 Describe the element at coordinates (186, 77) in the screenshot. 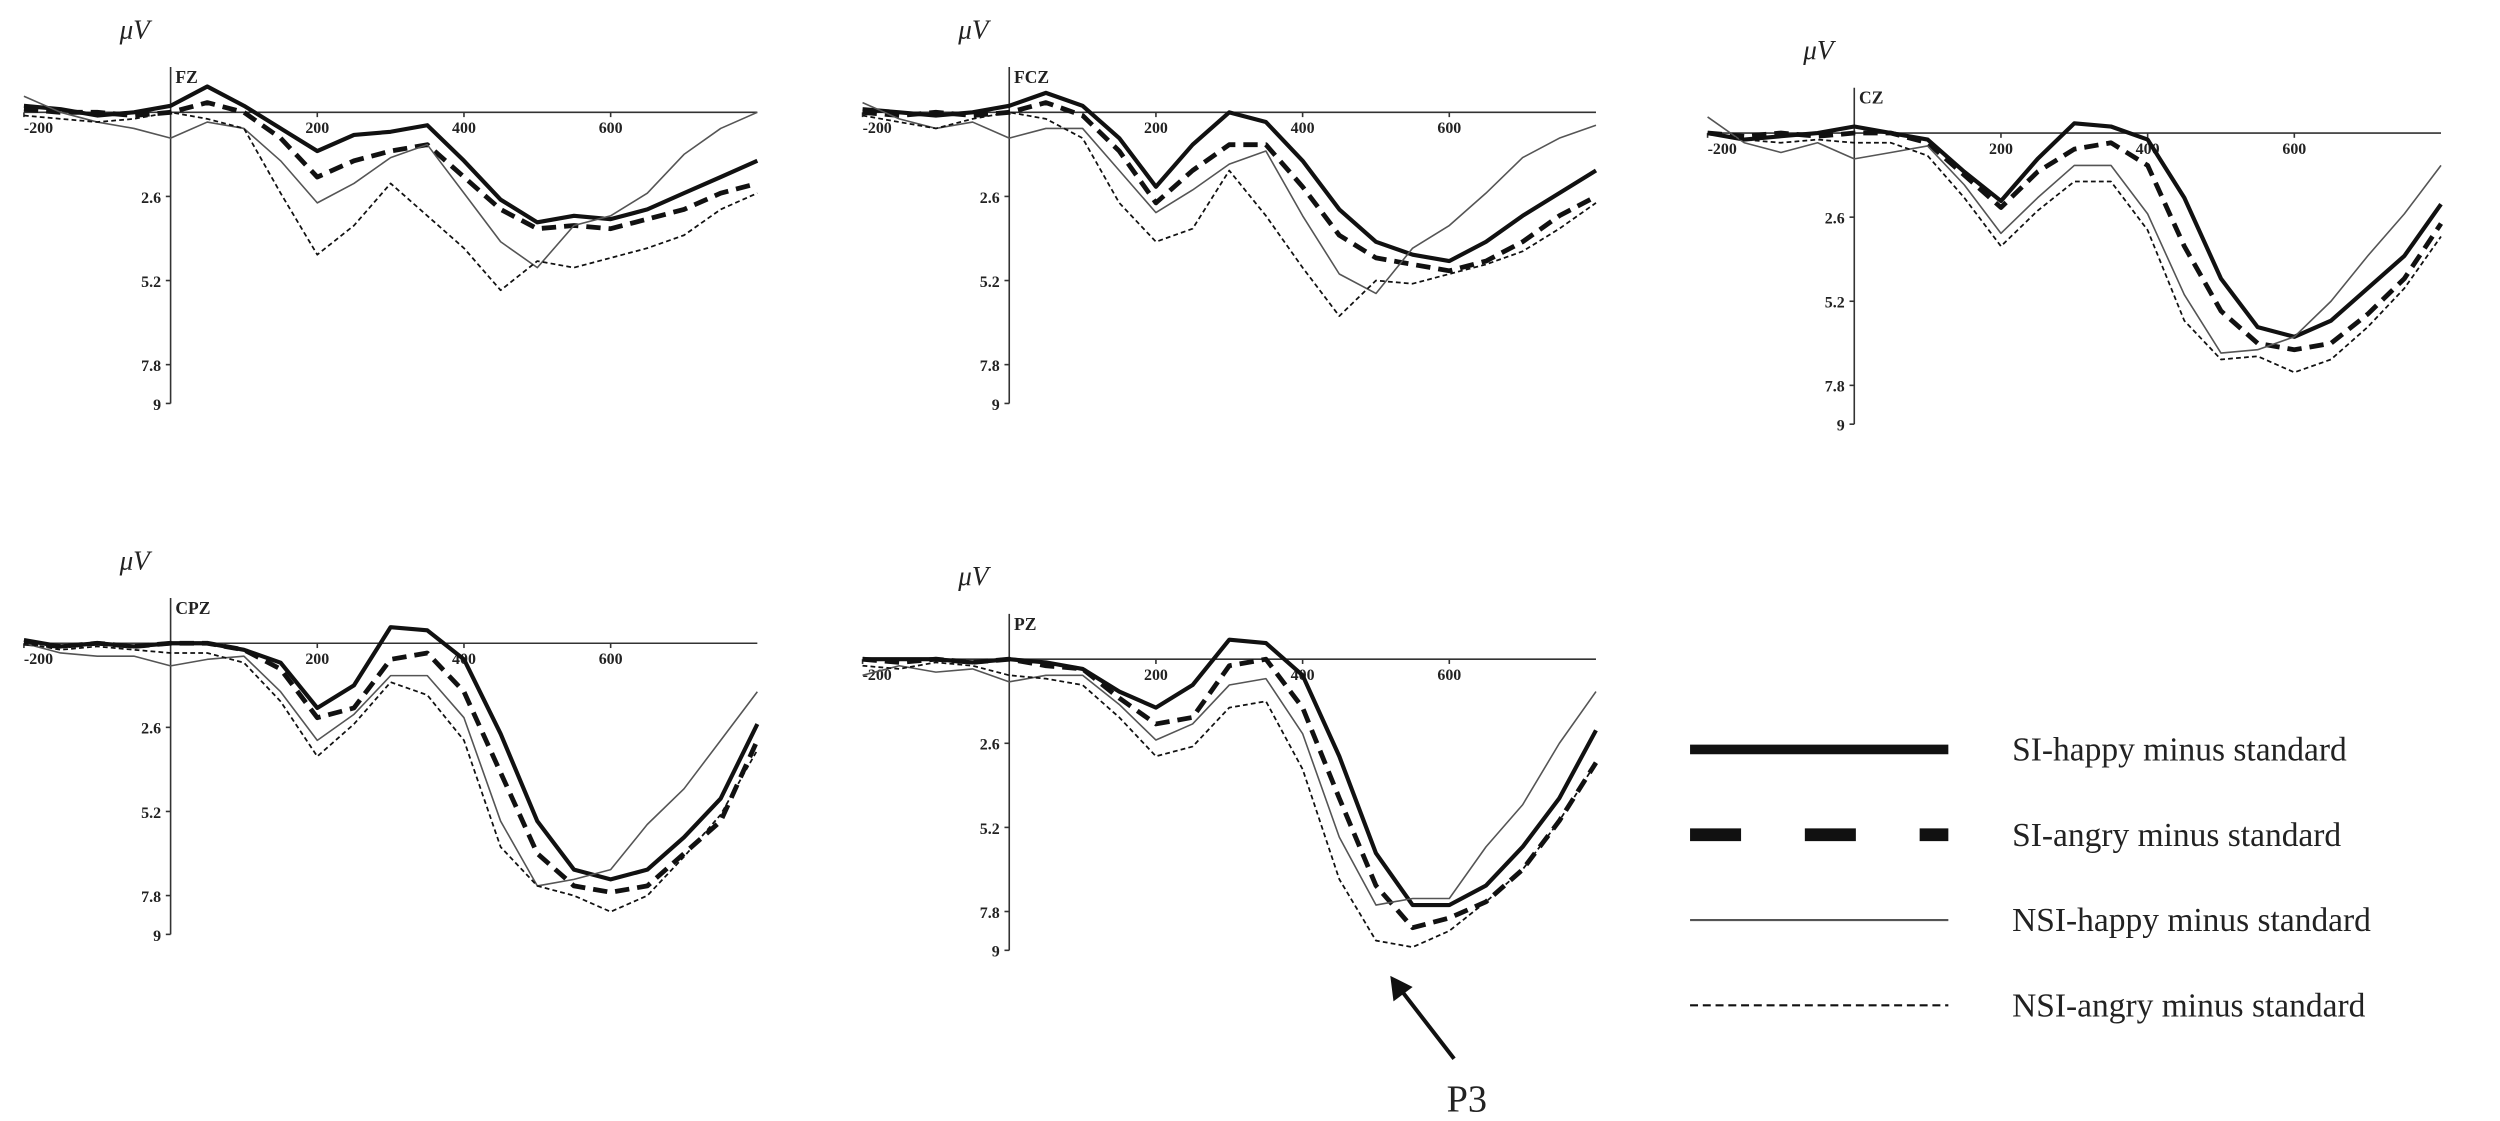

I see `electrode-label: FZ` at that location.